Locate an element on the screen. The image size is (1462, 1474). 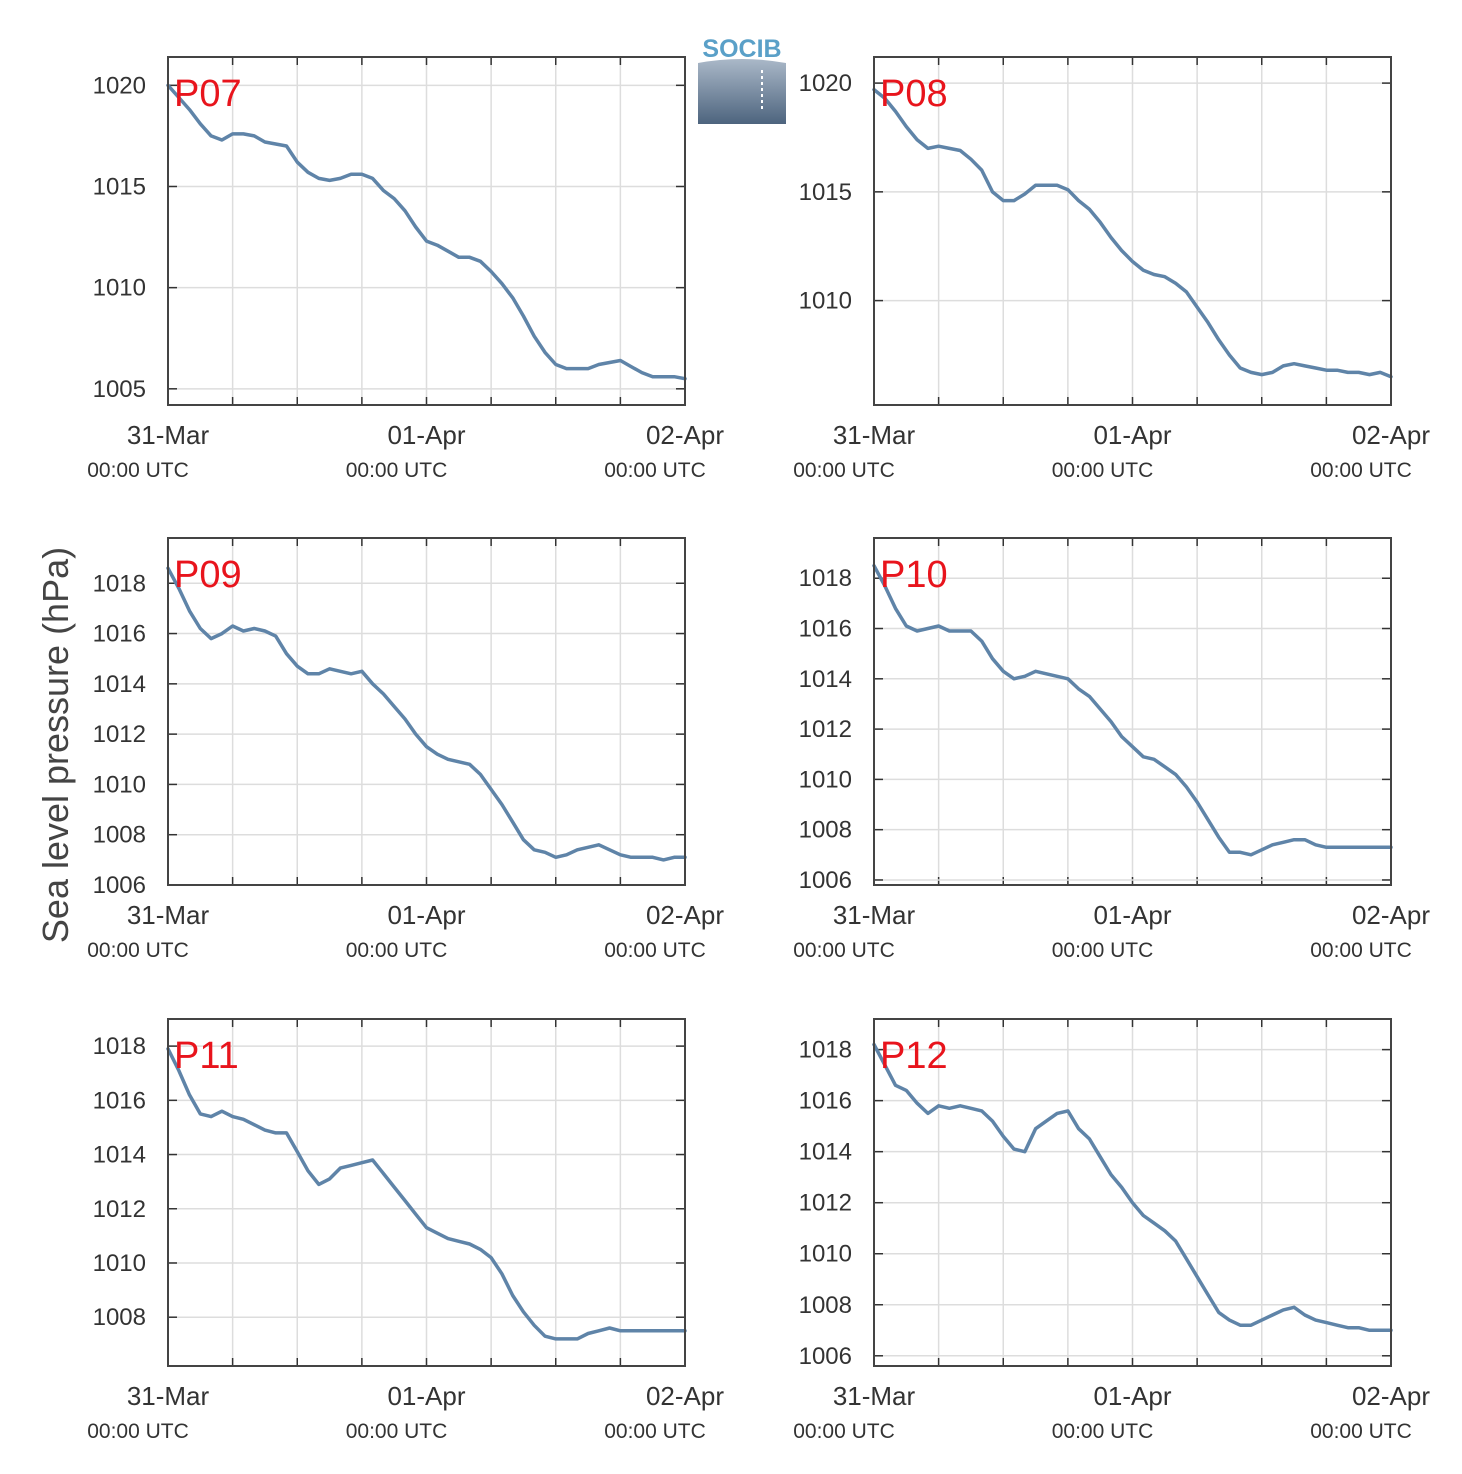
panel-label: P09 is located at coordinates (208, 575).